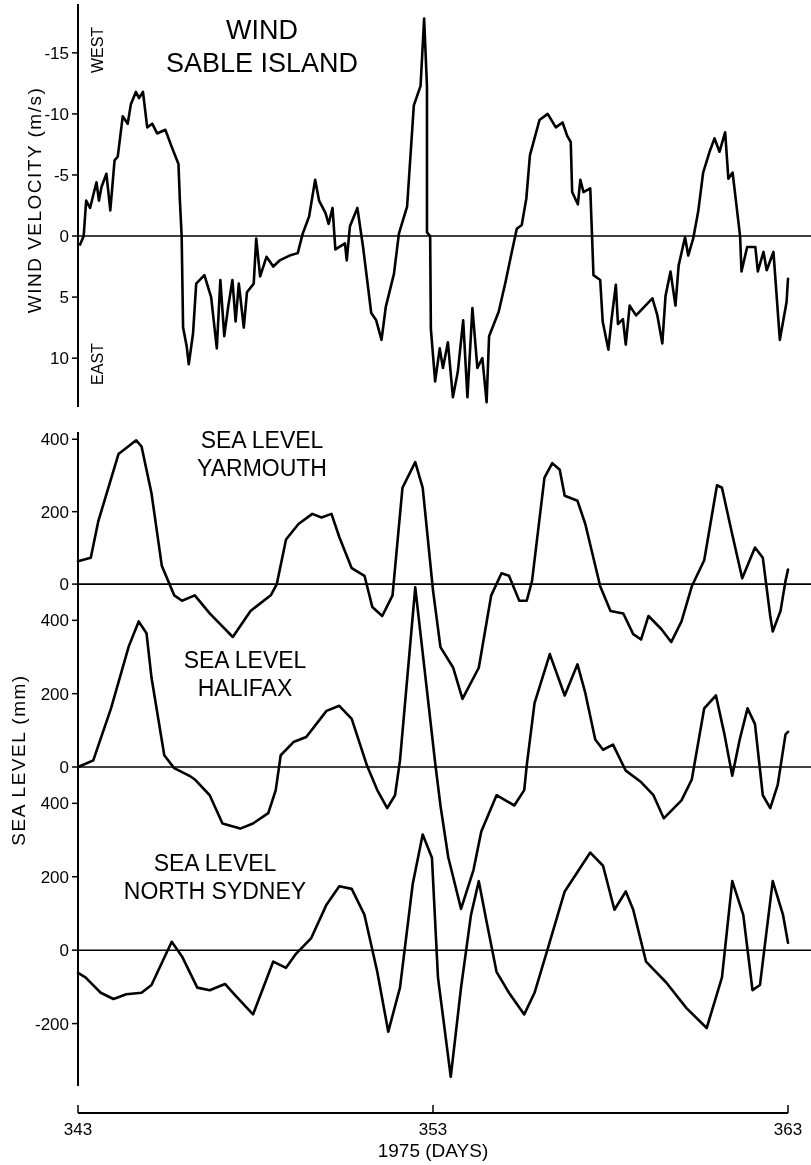  Describe the element at coordinates (18, 760) in the screenshot. I see `y-axis-title: SEA LEVEL (mm)` at that location.